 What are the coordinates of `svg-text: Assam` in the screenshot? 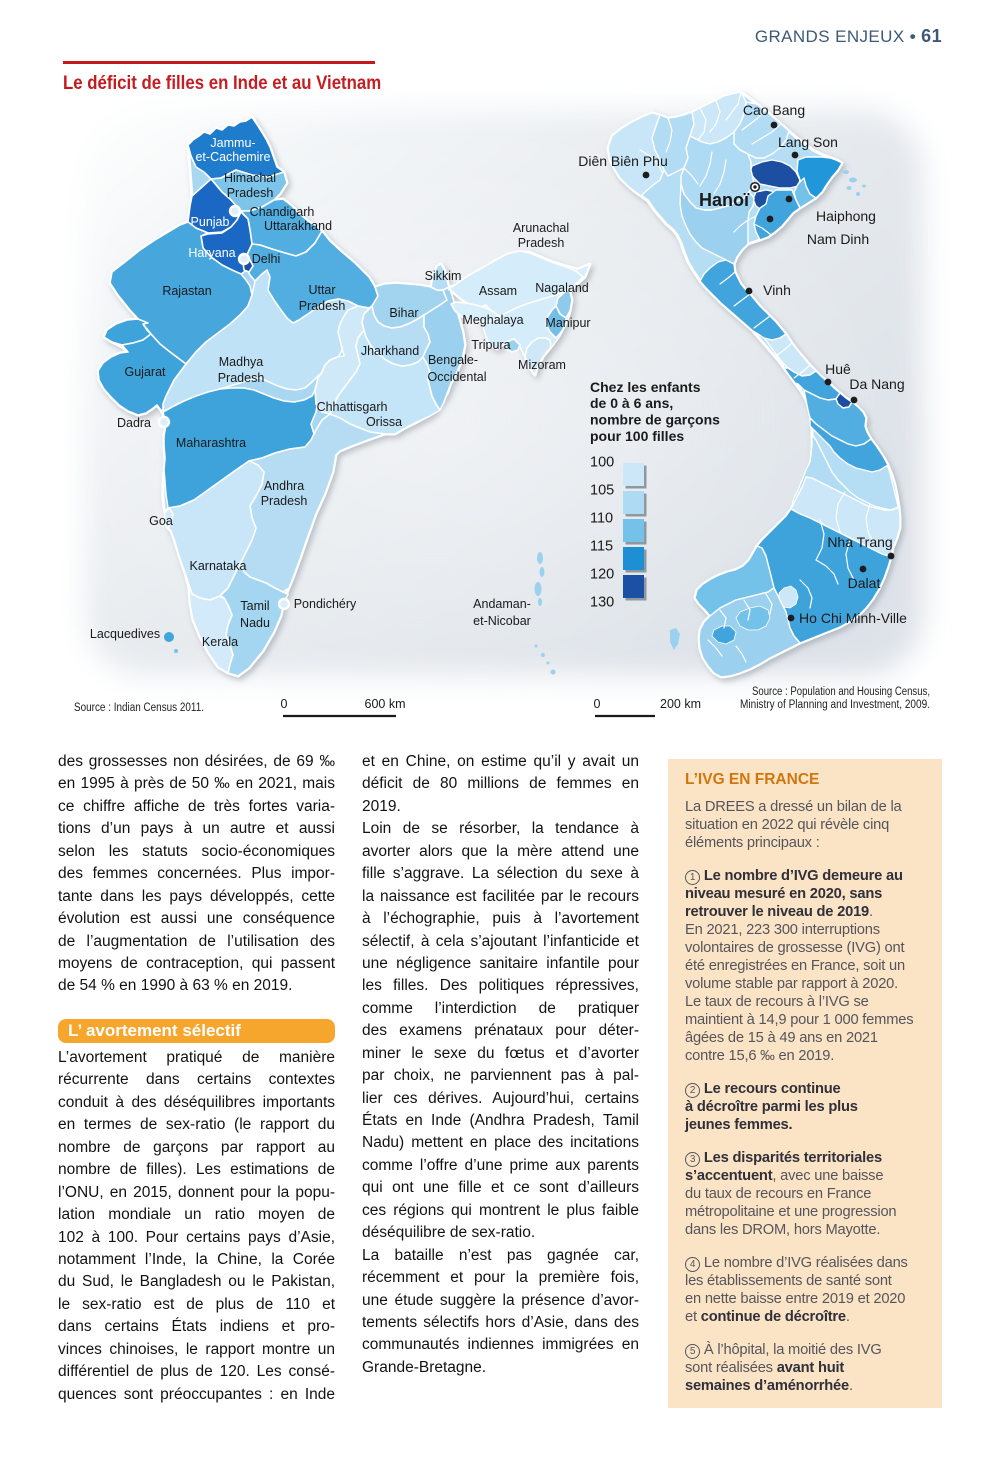 It's located at (498, 291).